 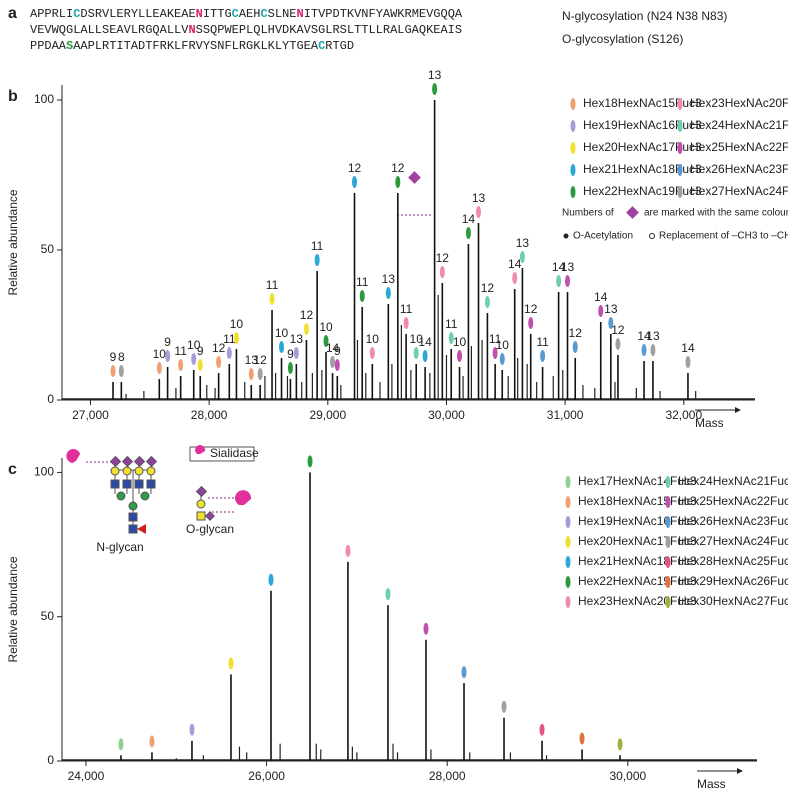 What do you see at coordinates (327, 415) in the screenshot?
I see `x-tick-label: 29,000` at bounding box center [327, 415].